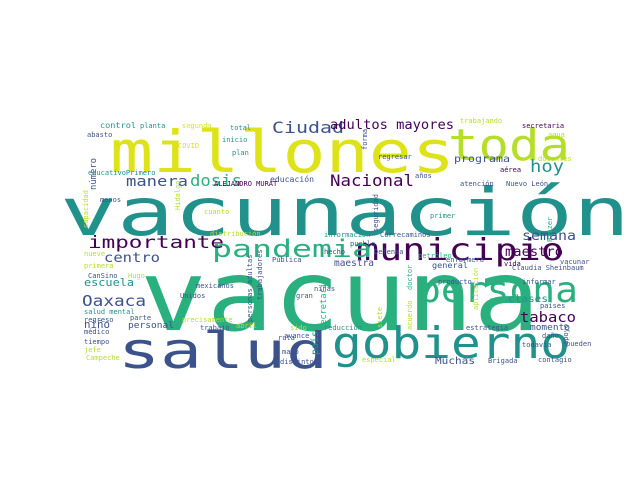 This screenshot has height=480, width=640. What do you see at coordinates (197, 126) in the screenshot?
I see `word-small: segunda` at bounding box center [197, 126].